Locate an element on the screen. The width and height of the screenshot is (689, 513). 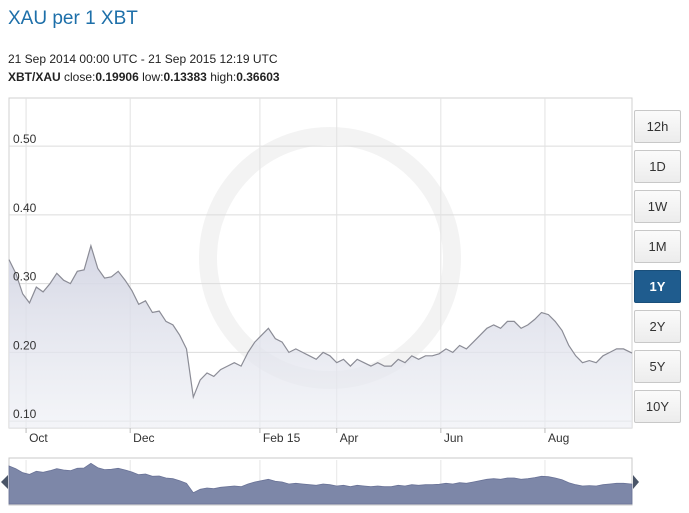
x-tick-label: Aug is located at coordinates (558, 438).